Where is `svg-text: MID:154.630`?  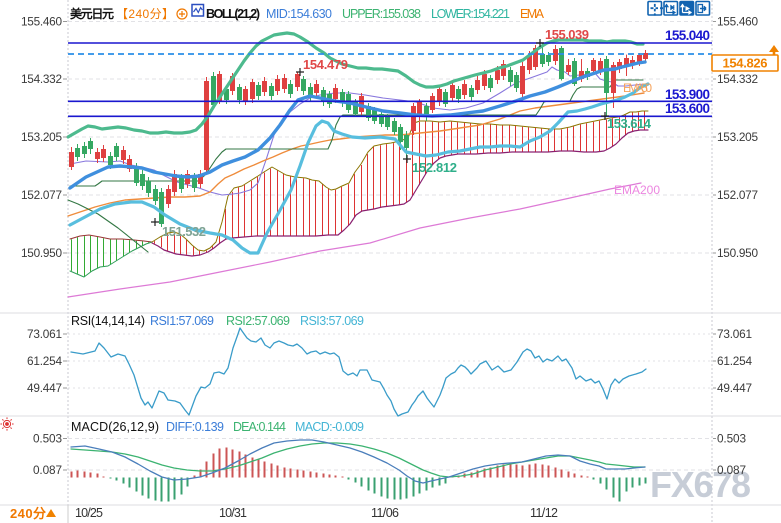
svg-text: MID:154.630 is located at coordinates (299, 14).